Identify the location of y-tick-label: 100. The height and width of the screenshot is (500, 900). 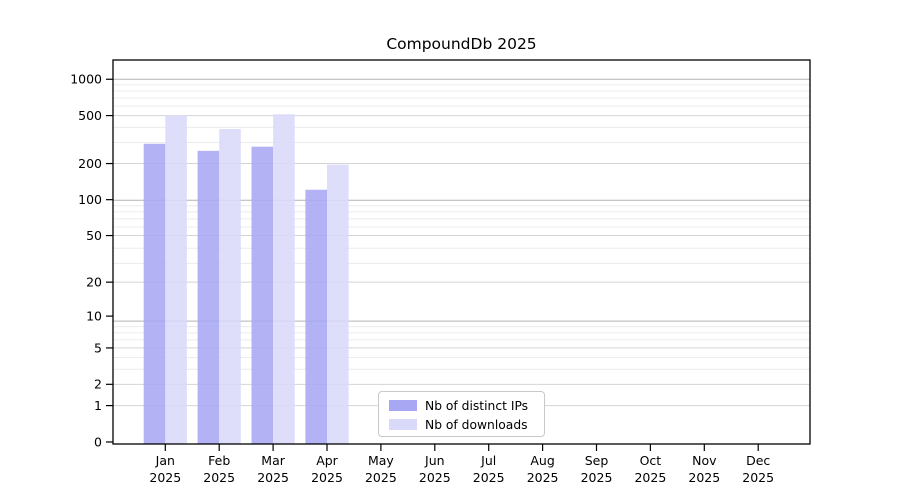
(90, 199).